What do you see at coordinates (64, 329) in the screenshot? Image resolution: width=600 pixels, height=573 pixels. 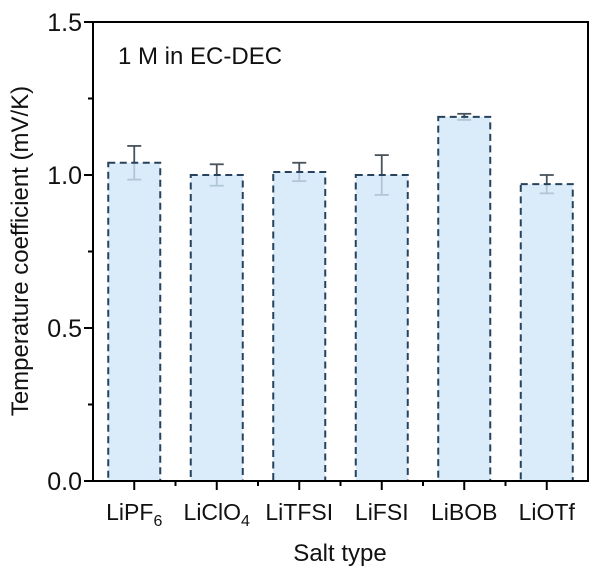 I see `y-tick-label: 0.5` at bounding box center [64, 329].